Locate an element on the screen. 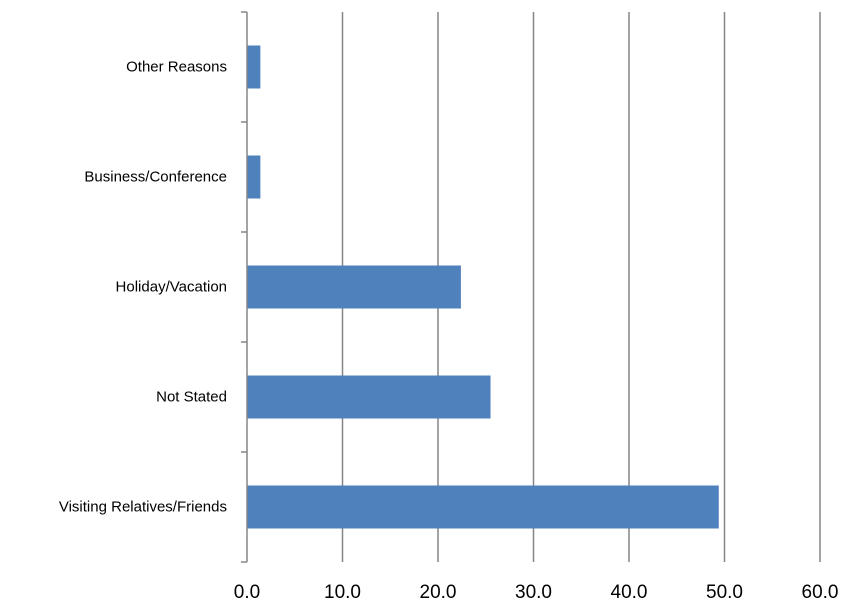  x-tick-label-0: 0.0 is located at coordinates (247, 592).